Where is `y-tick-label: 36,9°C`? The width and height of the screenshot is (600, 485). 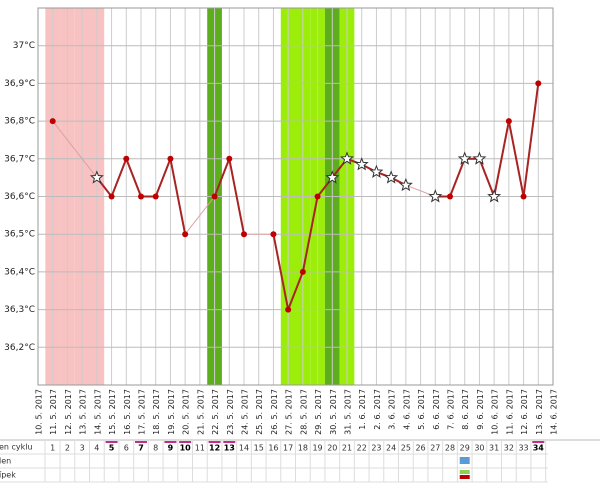 y-tick-label: 36,9°C is located at coordinates (19, 84).